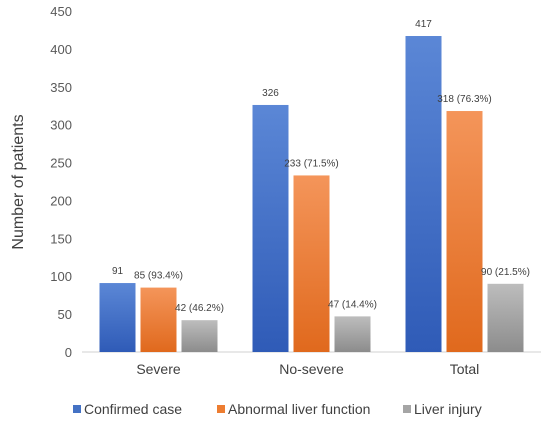 This screenshot has width=541, height=425. I want to click on x-axis-categories: Severe No-severe Total, so click(307, 369).